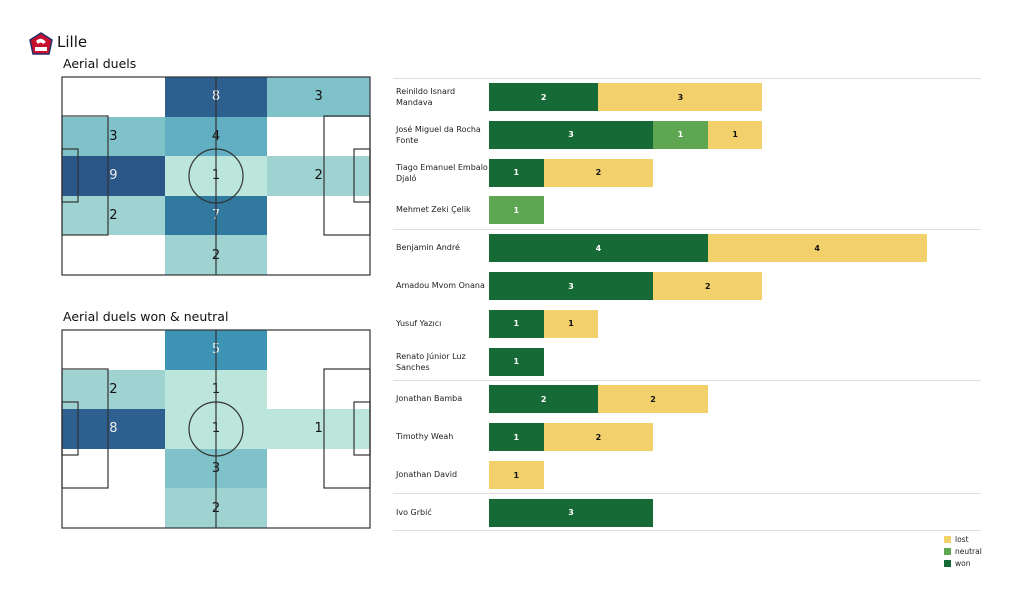 The image size is (1024, 602). I want to click on player-name: Reinildo Isnard Mandava, so click(426, 97).